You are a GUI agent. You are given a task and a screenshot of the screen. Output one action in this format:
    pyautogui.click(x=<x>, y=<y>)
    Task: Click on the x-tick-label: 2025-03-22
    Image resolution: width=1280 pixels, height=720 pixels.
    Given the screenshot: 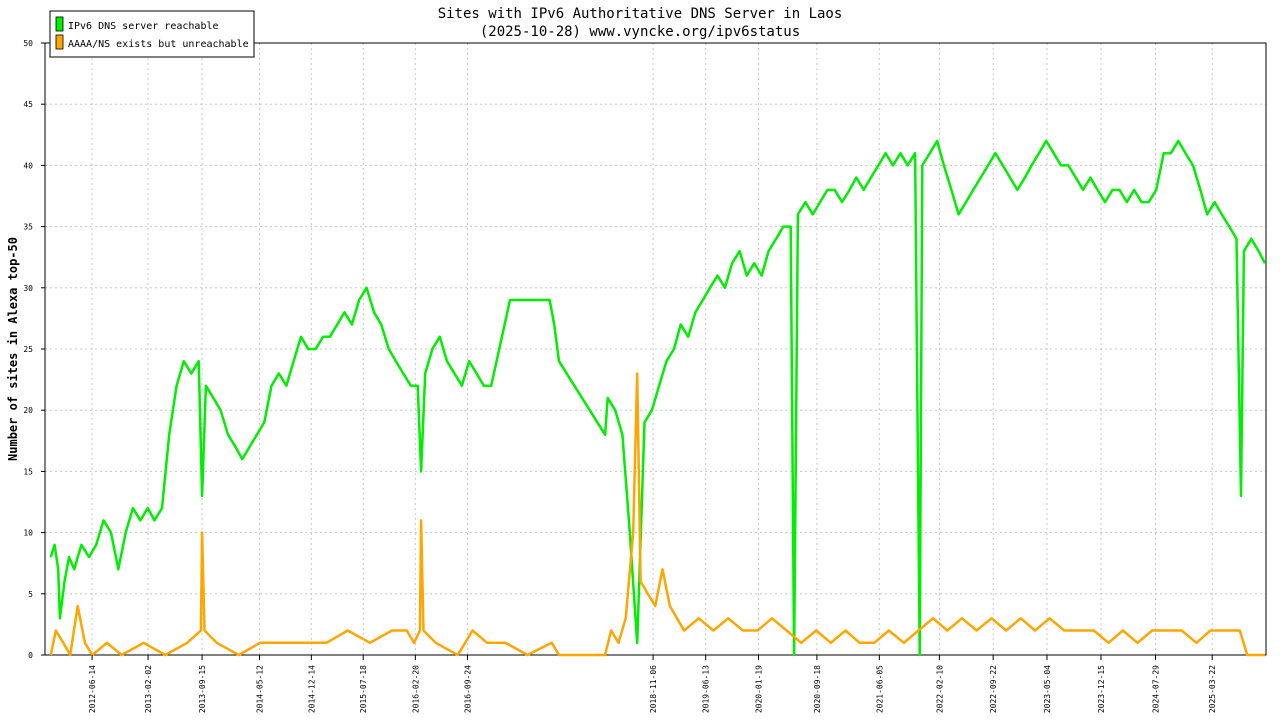 What is the action you would take?
    pyautogui.click(x=1212, y=689)
    